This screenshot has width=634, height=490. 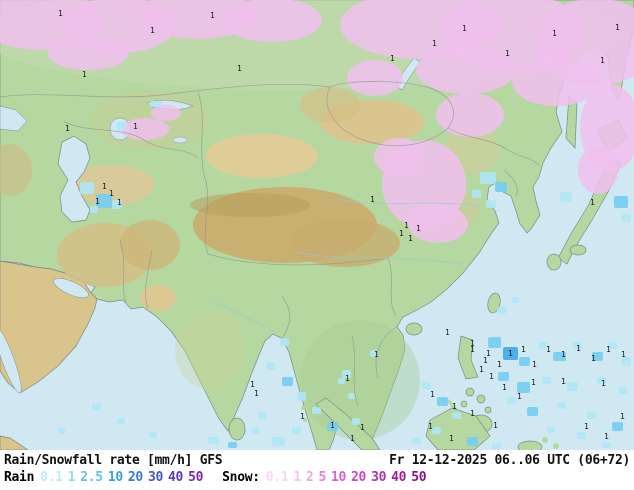 What do you see at coordinates (158, 298) in the screenshot?
I see `thar-desert` at bounding box center [158, 298].